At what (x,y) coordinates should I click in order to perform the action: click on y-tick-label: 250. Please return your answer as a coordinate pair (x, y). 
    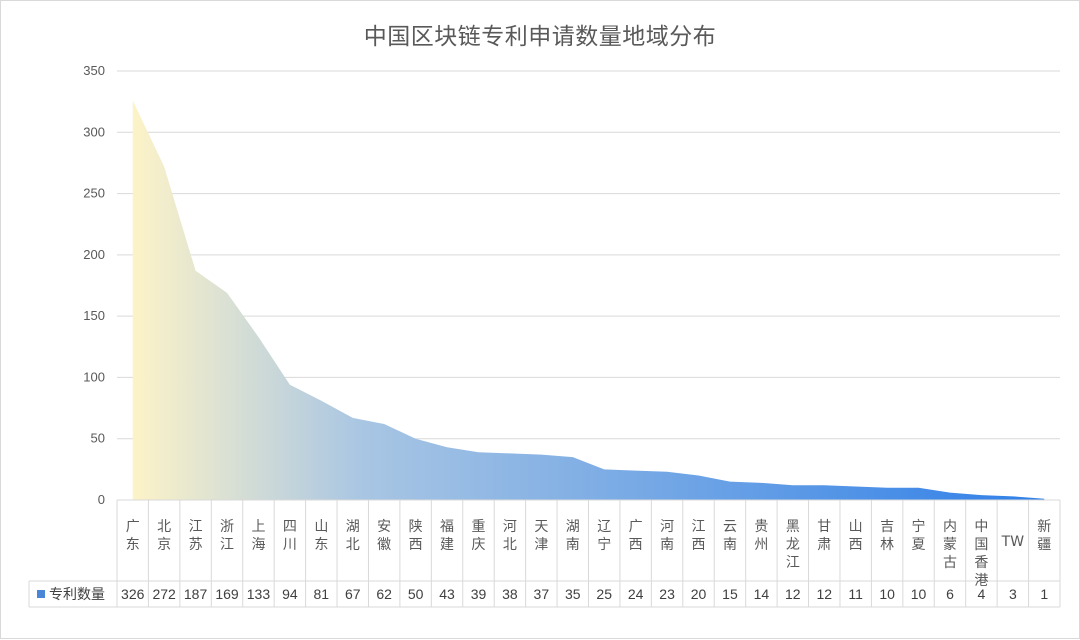
    Looking at the image, I should click on (94, 193).